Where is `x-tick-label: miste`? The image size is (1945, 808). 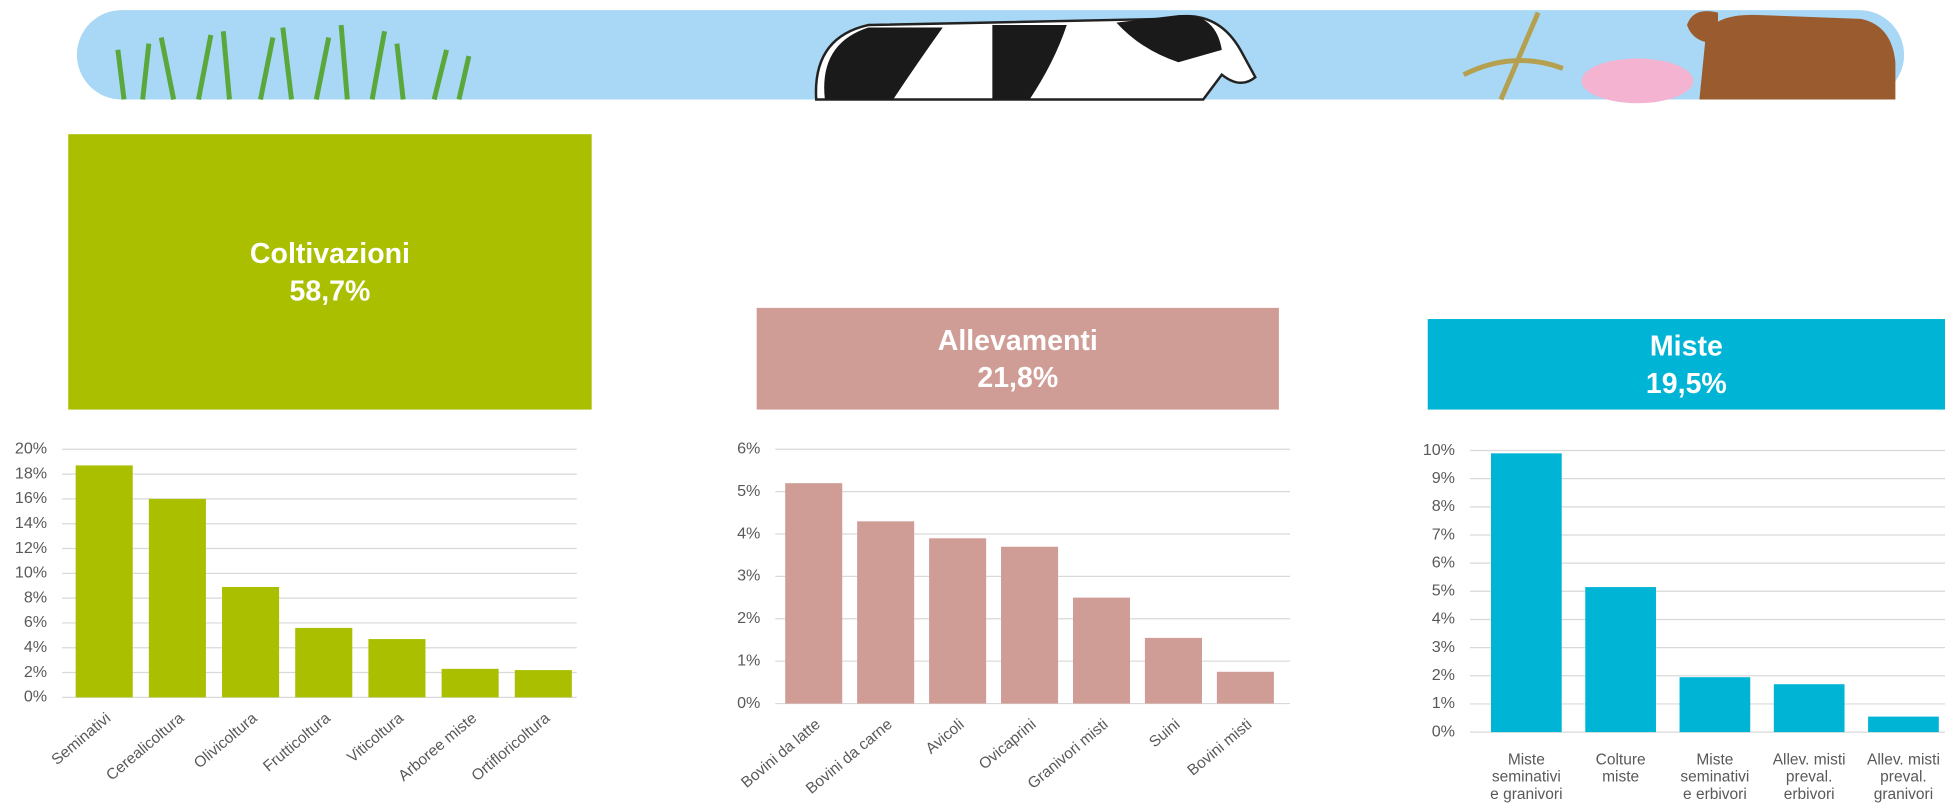 x-tick-label: miste is located at coordinates (1620, 777).